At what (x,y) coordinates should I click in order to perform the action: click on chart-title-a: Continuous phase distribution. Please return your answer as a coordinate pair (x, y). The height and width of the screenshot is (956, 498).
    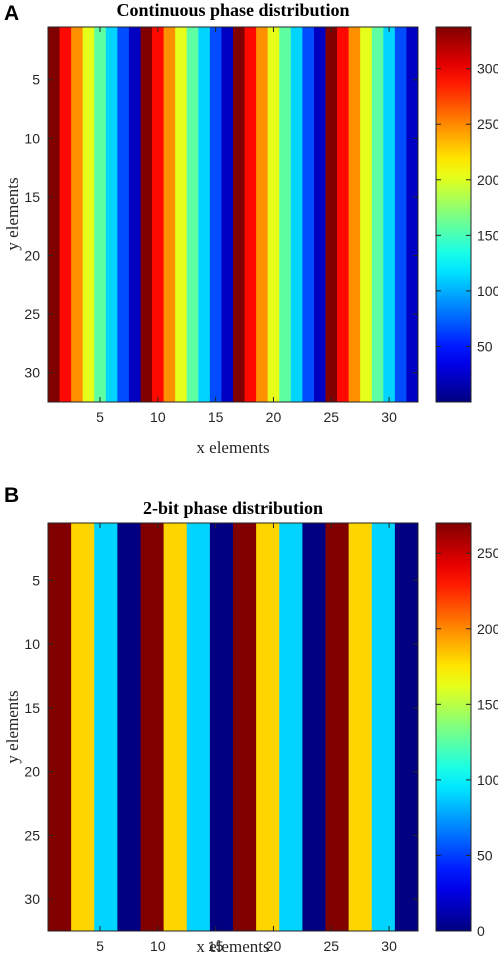
    Looking at the image, I should click on (232, 10).